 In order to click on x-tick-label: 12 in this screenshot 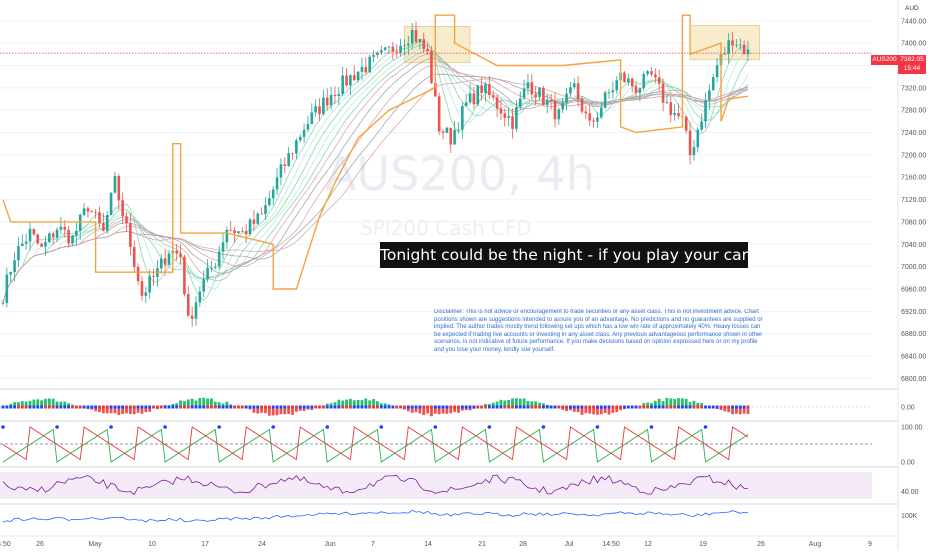, I will do `click(648, 544)`.